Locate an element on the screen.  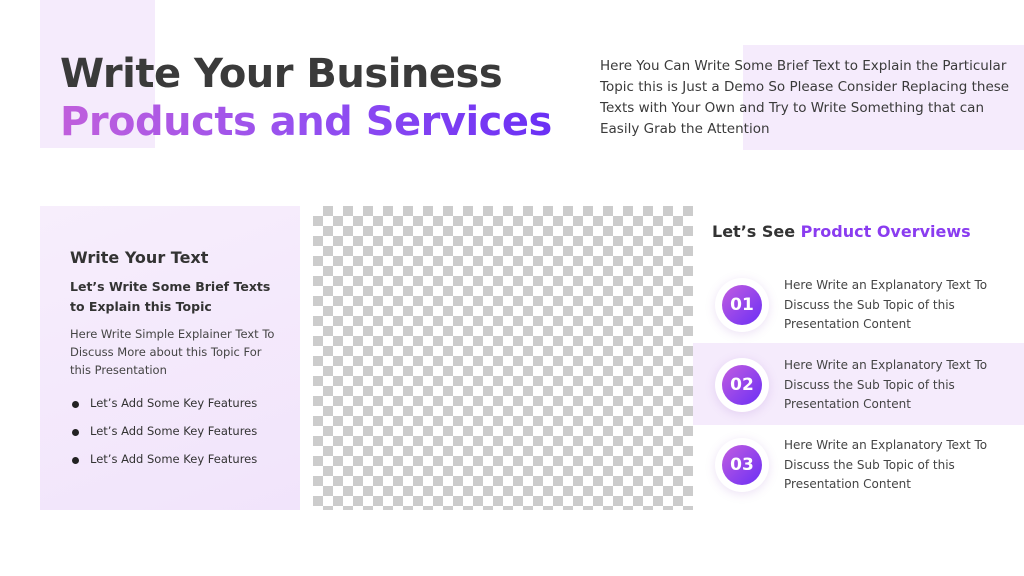
overview-title: Let’s See Product Overviews is located at coordinates (841, 231).